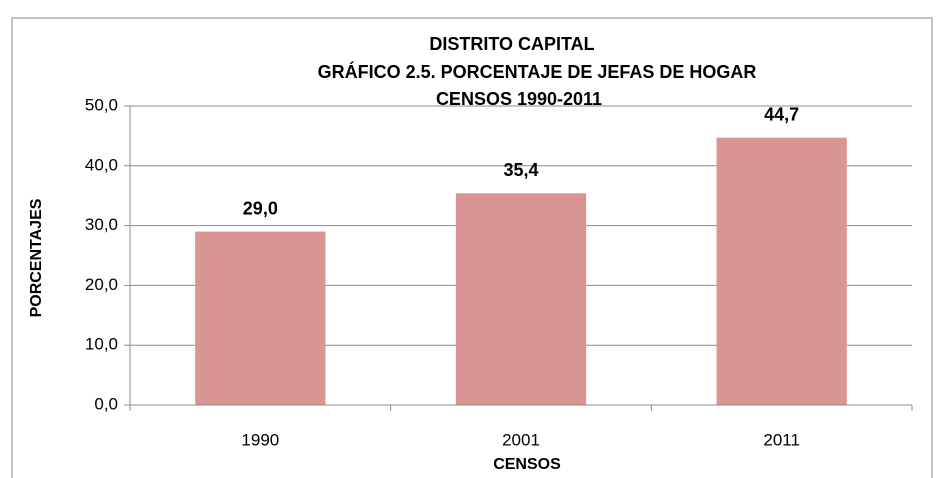 The image size is (944, 478). Describe the element at coordinates (260, 208) in the screenshot. I see `data-label: 29,0` at that location.